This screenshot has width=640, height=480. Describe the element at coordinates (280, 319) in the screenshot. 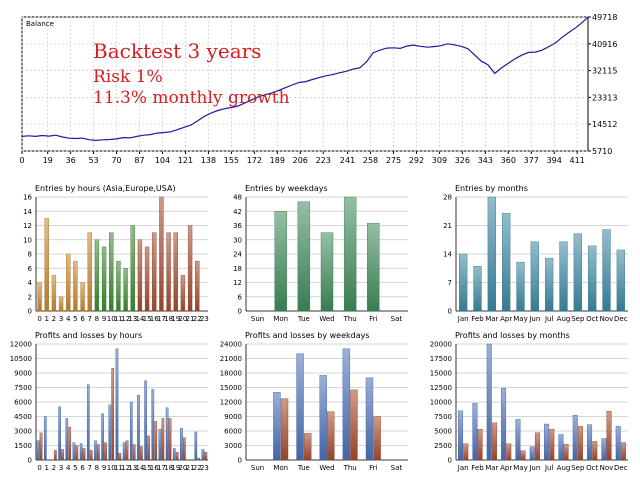

I see `x-tick-label: Mon` at that location.